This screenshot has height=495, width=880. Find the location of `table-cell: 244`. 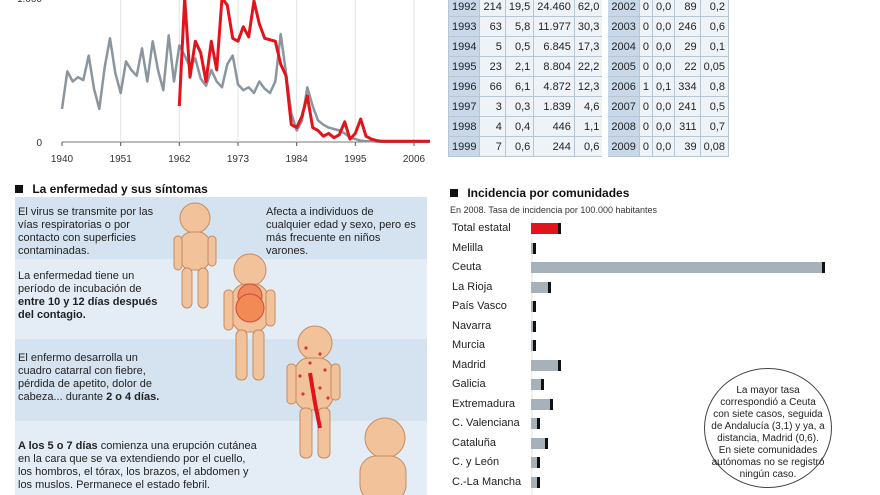

table-cell: 244 is located at coordinates (554, 146).